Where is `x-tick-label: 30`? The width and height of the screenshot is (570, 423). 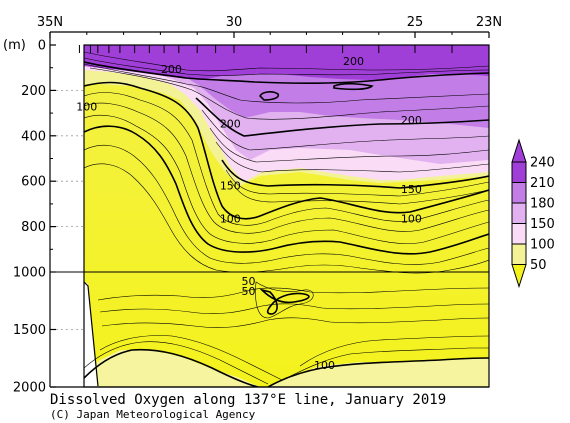 x-tick-label: 30 is located at coordinates (234, 22).